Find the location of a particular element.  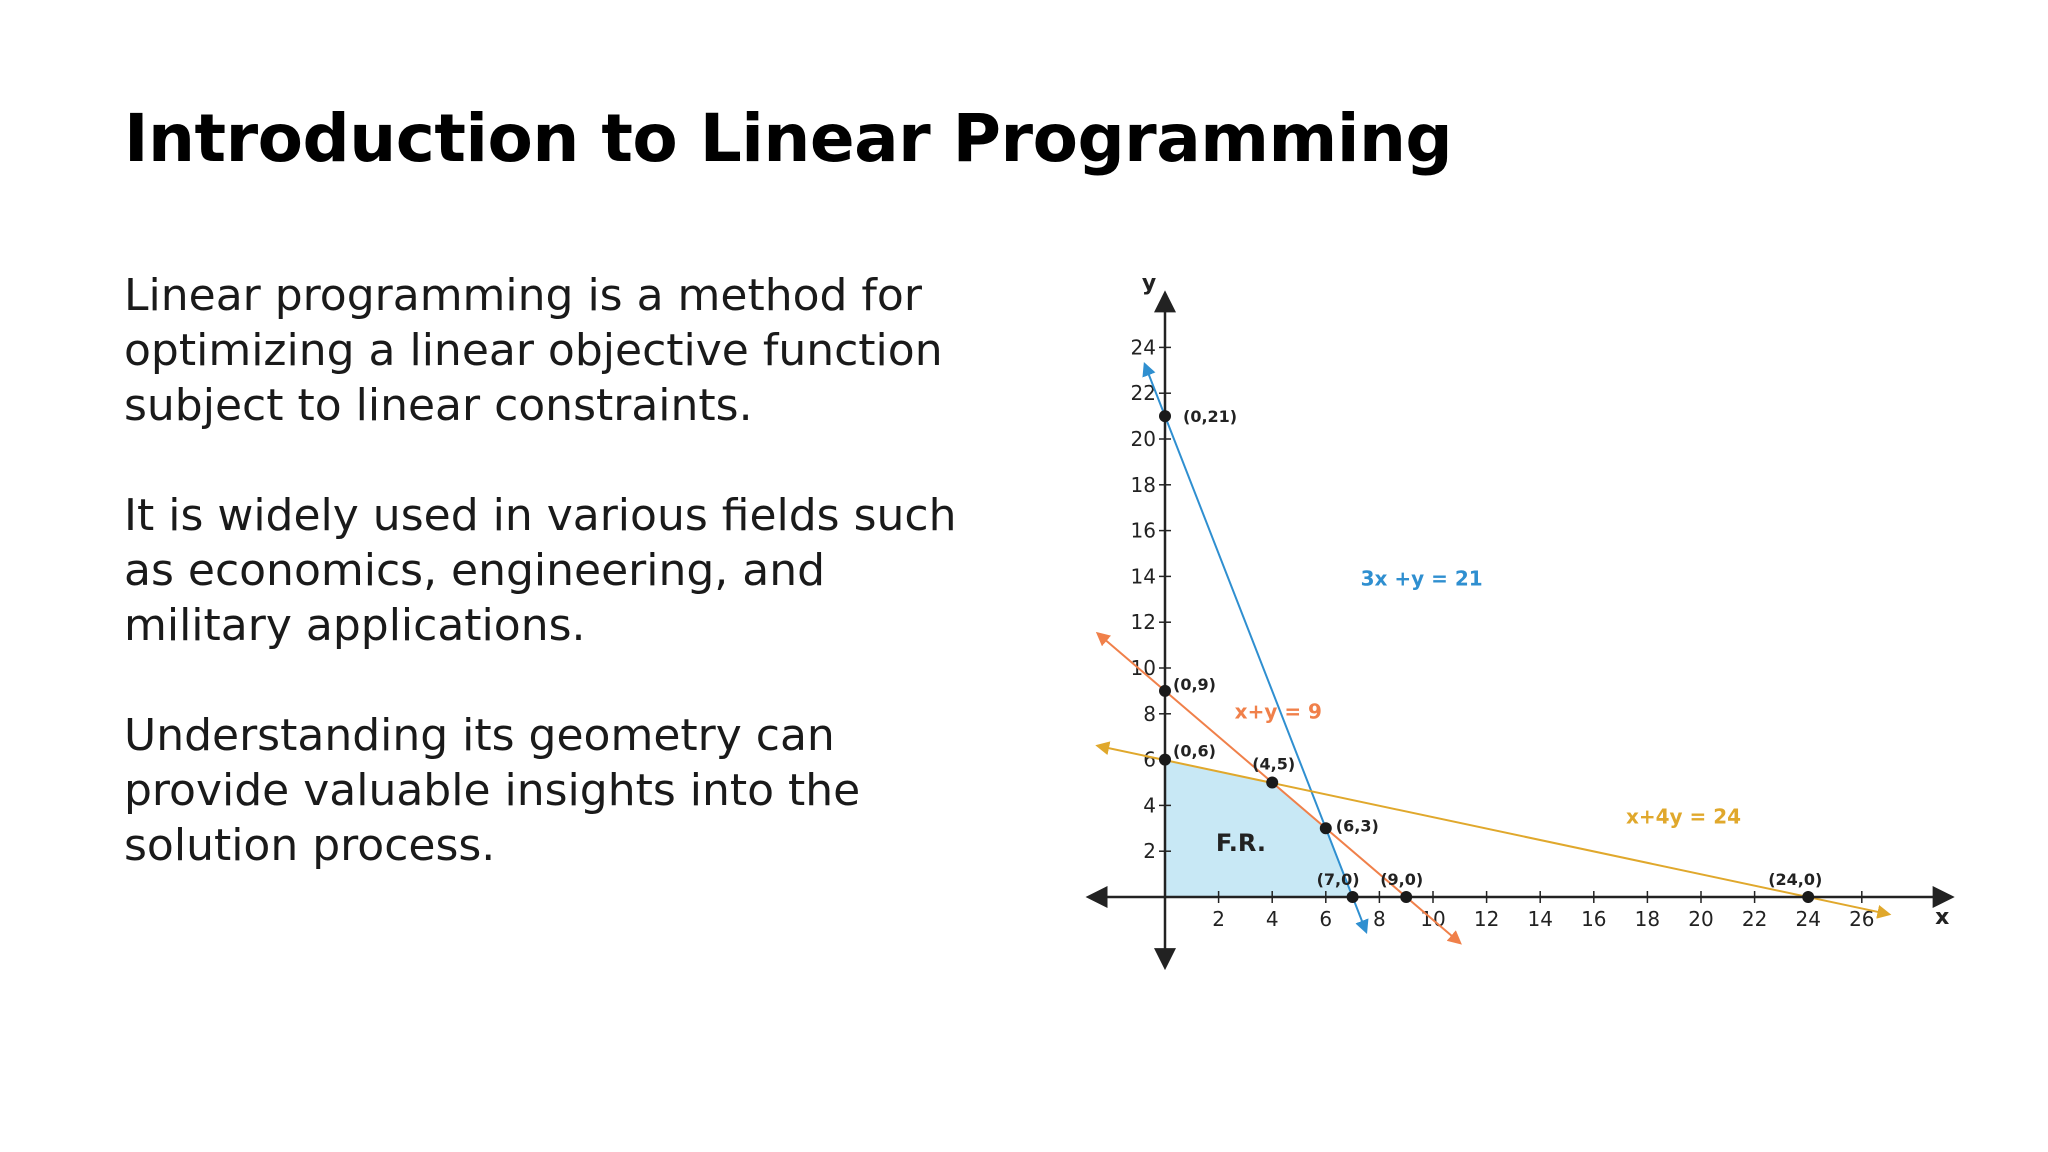

point-label: (7,0) is located at coordinates (1338, 879).